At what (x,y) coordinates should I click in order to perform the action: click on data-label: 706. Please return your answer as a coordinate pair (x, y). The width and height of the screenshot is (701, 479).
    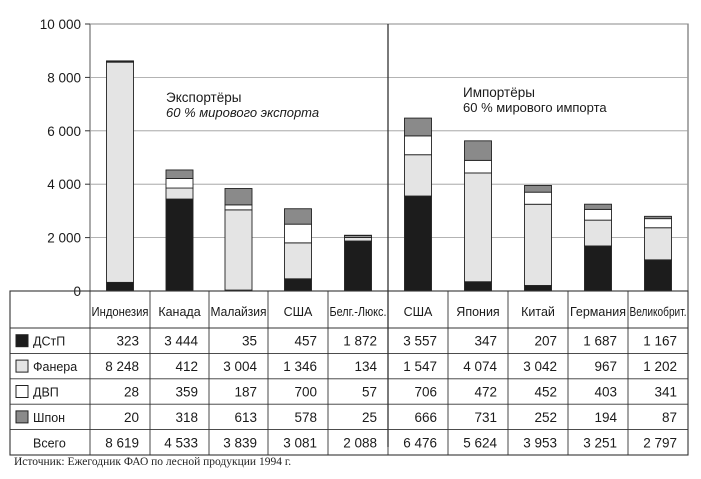
    Looking at the image, I should click on (425, 392).